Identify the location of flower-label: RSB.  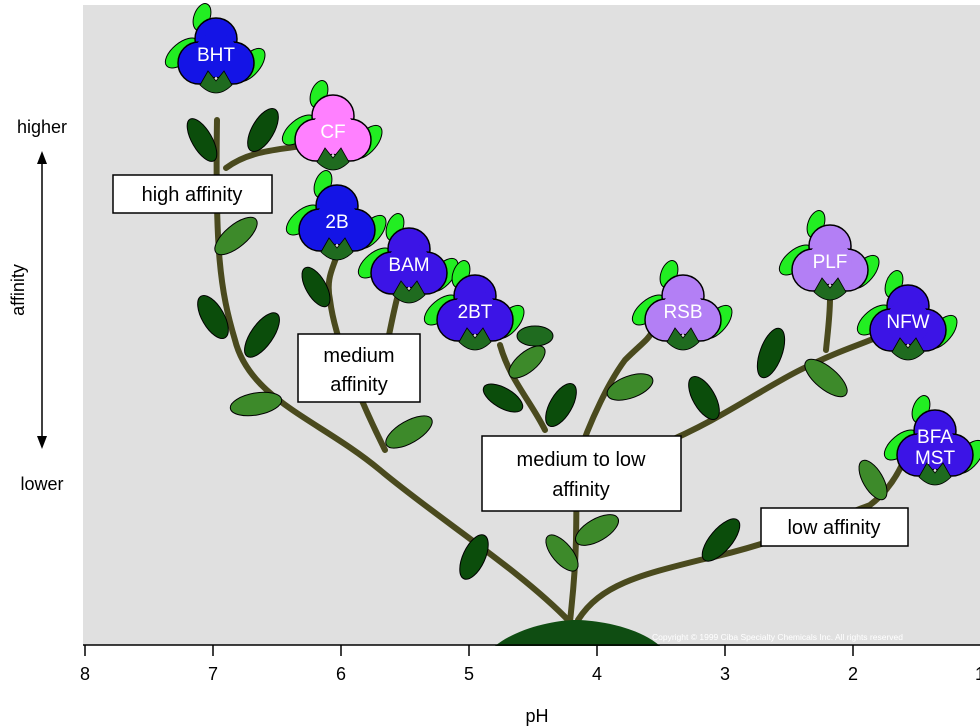
(682, 312).